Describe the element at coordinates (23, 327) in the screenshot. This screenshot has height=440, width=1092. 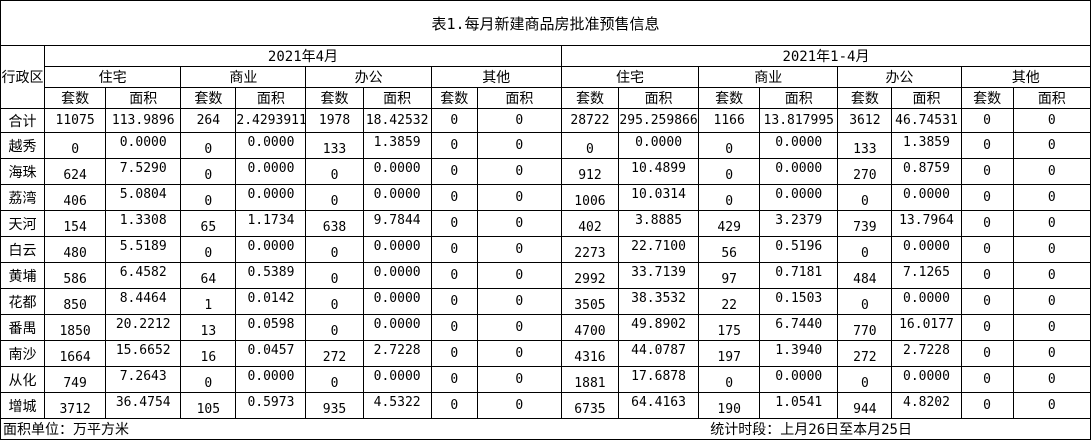
I see `district-name: 番禺` at that location.